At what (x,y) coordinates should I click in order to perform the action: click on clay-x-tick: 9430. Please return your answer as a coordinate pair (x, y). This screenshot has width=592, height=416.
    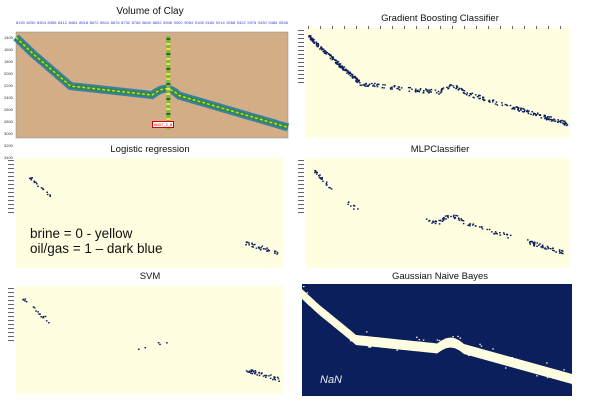
    Looking at the image, I should click on (262, 22).